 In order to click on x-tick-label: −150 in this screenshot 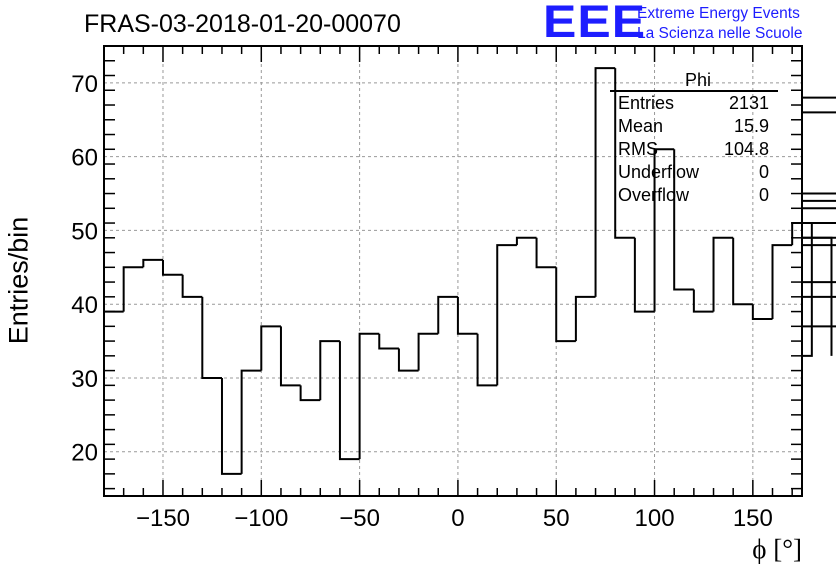, I will do `click(163, 518)`.